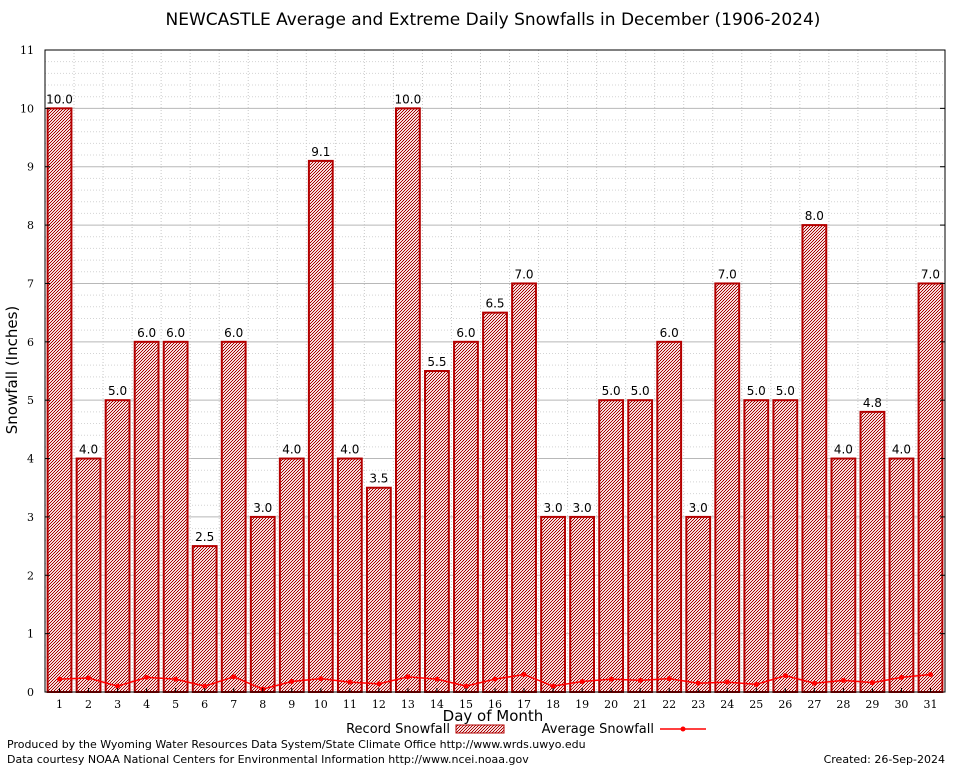 The width and height of the screenshot is (954, 768). I want to click on bar-value-label: 5.5, so click(436, 362).